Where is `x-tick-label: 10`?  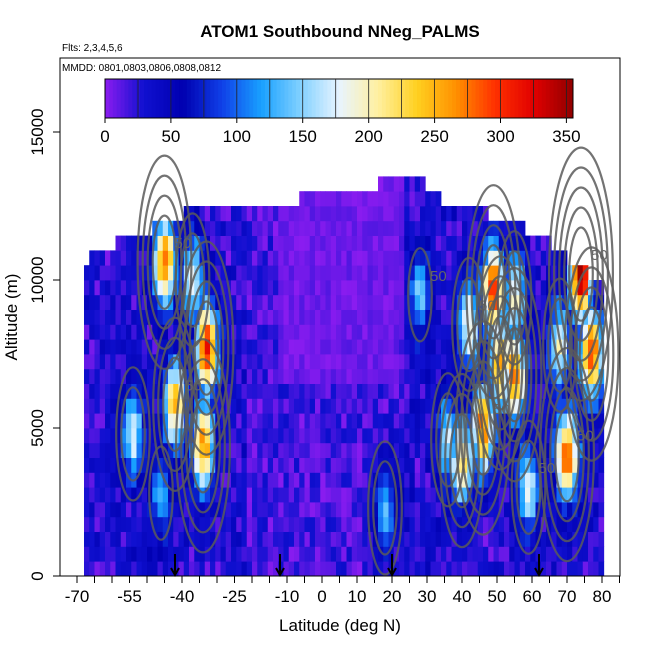
x-tick-label: 10 is located at coordinates (357, 596).